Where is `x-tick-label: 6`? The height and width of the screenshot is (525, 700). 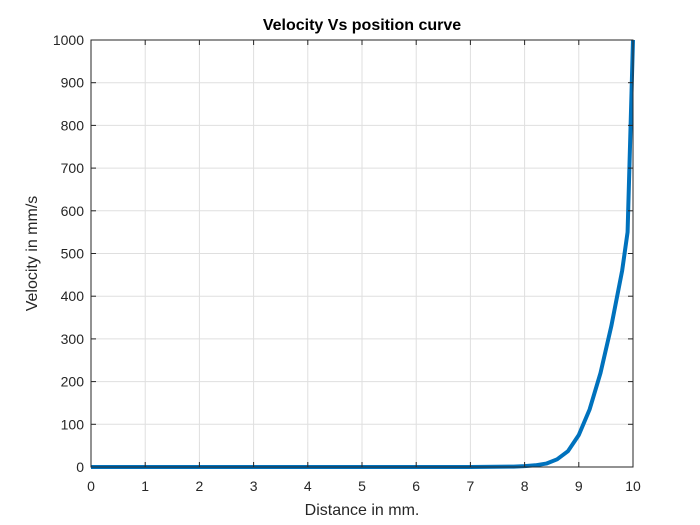 x-tick-label: 6 is located at coordinates (416, 486).